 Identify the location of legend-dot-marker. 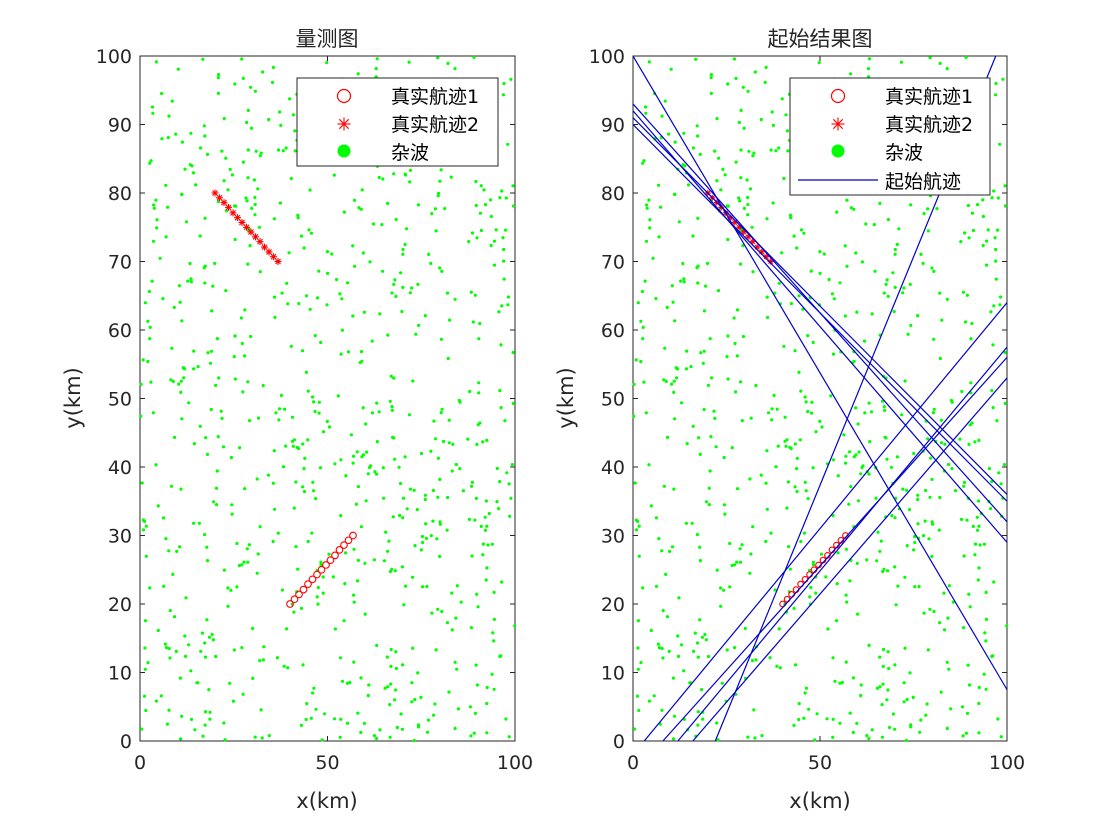
(838, 151).